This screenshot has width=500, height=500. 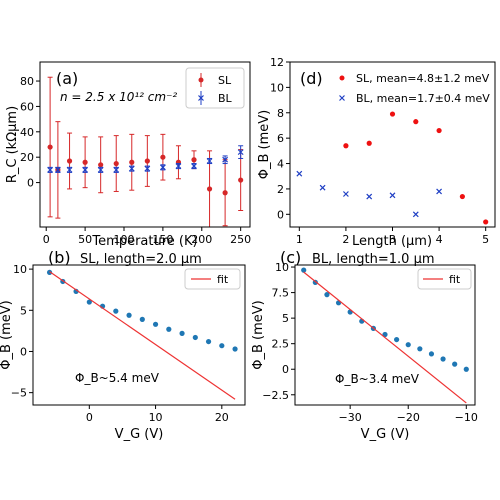 What do you see at coordinates (240, 239) in the screenshot?
I see `x-tick-label: 250` at bounding box center [240, 239].